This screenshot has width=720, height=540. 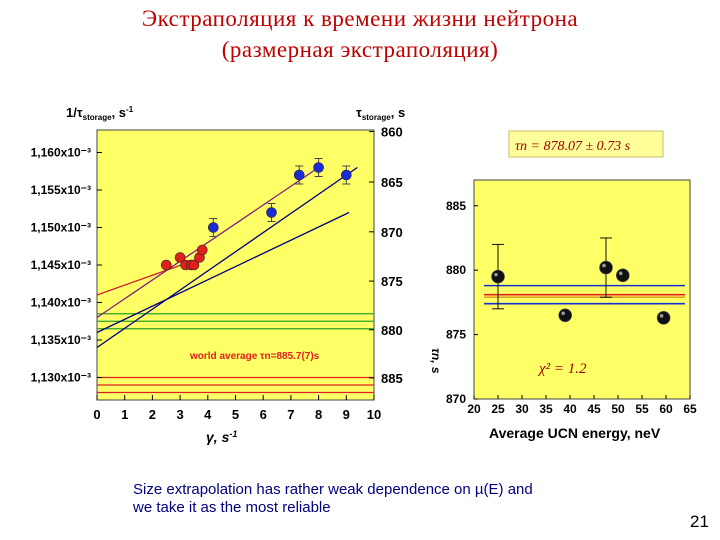 What do you see at coordinates (436, 361) in the screenshot?
I see `right-y-axis-label: τn, s` at bounding box center [436, 361].